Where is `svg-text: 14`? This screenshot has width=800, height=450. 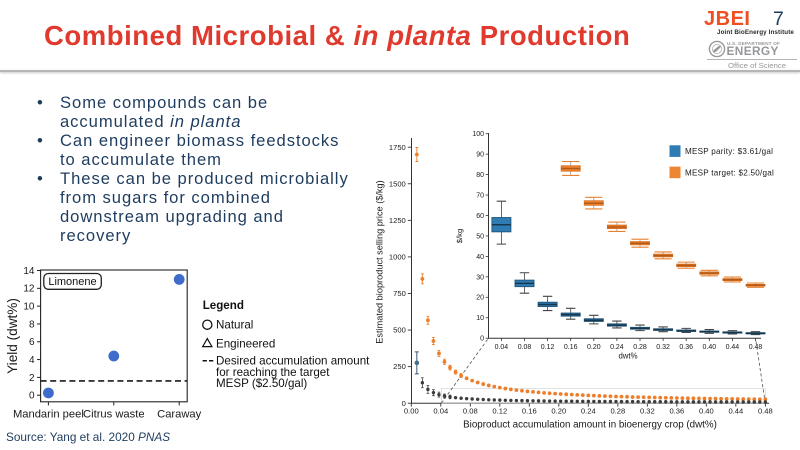 svg-text: 14 is located at coordinates (29, 271).